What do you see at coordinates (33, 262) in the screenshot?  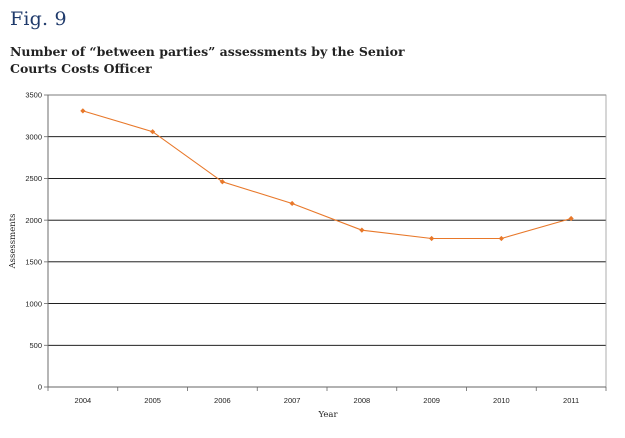 I see `y-tick-label: 1500` at bounding box center [33, 262].